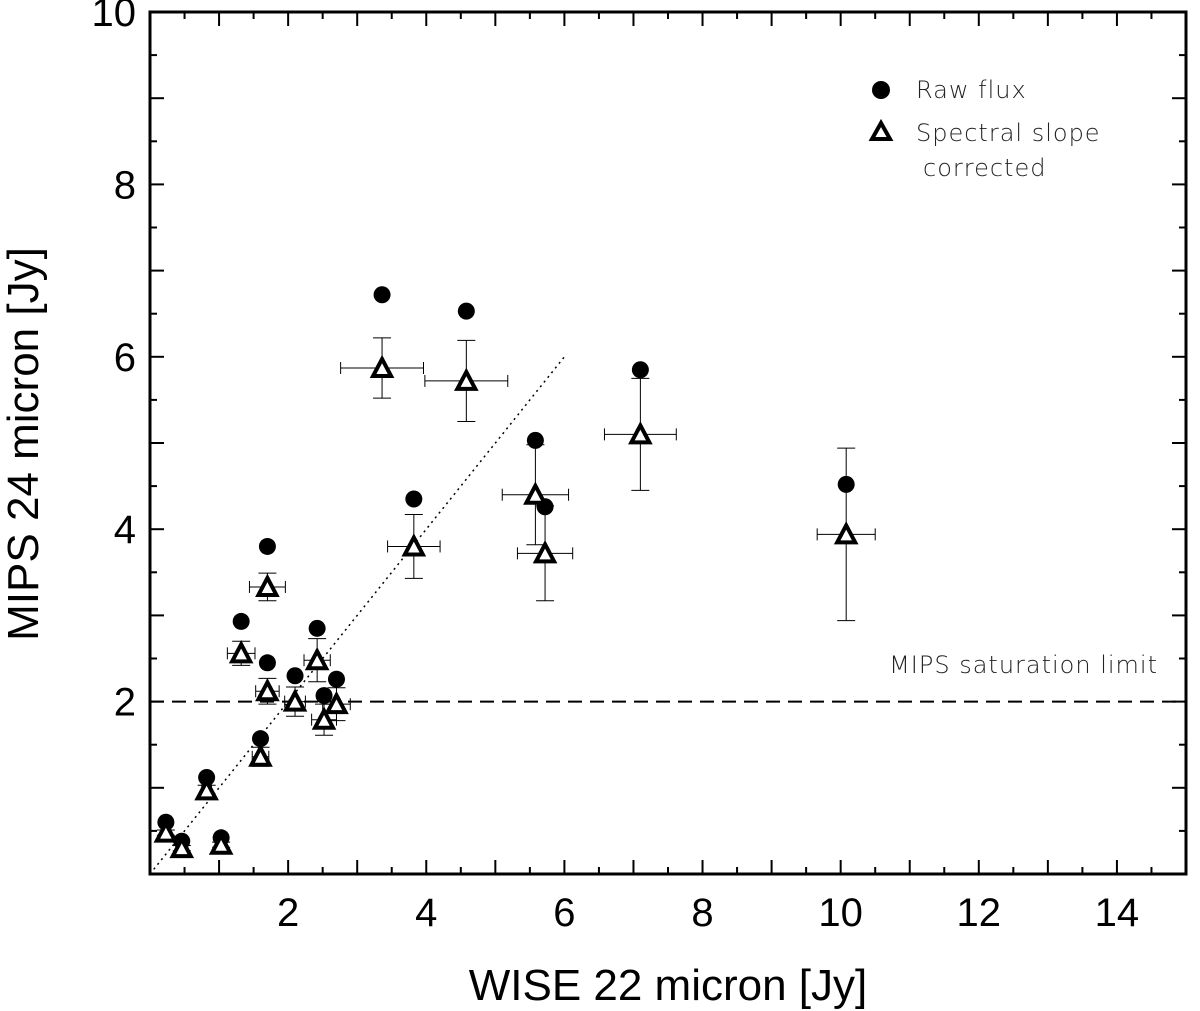  What do you see at coordinates (125, 530) in the screenshot?
I see `y-tick-label: 4` at bounding box center [125, 530].